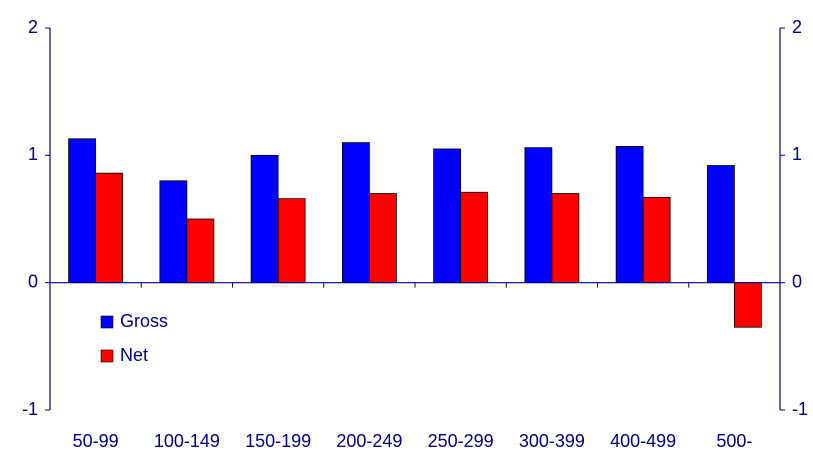 Image resolution: width=813 pixels, height=455 pixels. Describe the element at coordinates (187, 441) in the screenshot. I see `x-tick-label: 100-149` at that location.